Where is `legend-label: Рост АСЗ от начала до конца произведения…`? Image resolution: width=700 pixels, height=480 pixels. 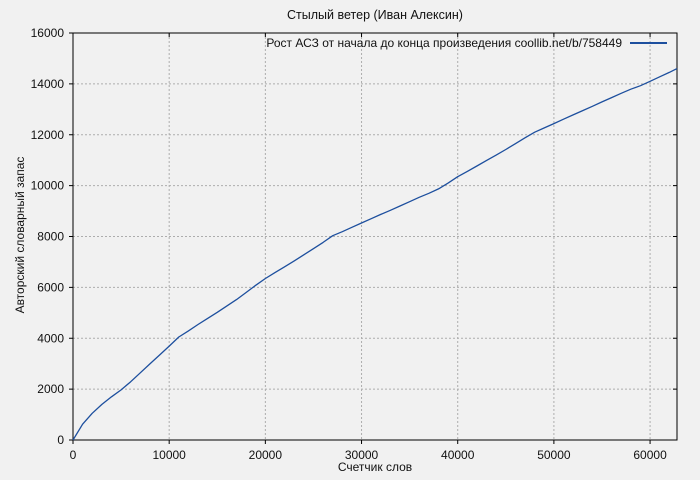 legend-label: Рост АСЗ от начала до конца произведения… is located at coordinates (444, 43).